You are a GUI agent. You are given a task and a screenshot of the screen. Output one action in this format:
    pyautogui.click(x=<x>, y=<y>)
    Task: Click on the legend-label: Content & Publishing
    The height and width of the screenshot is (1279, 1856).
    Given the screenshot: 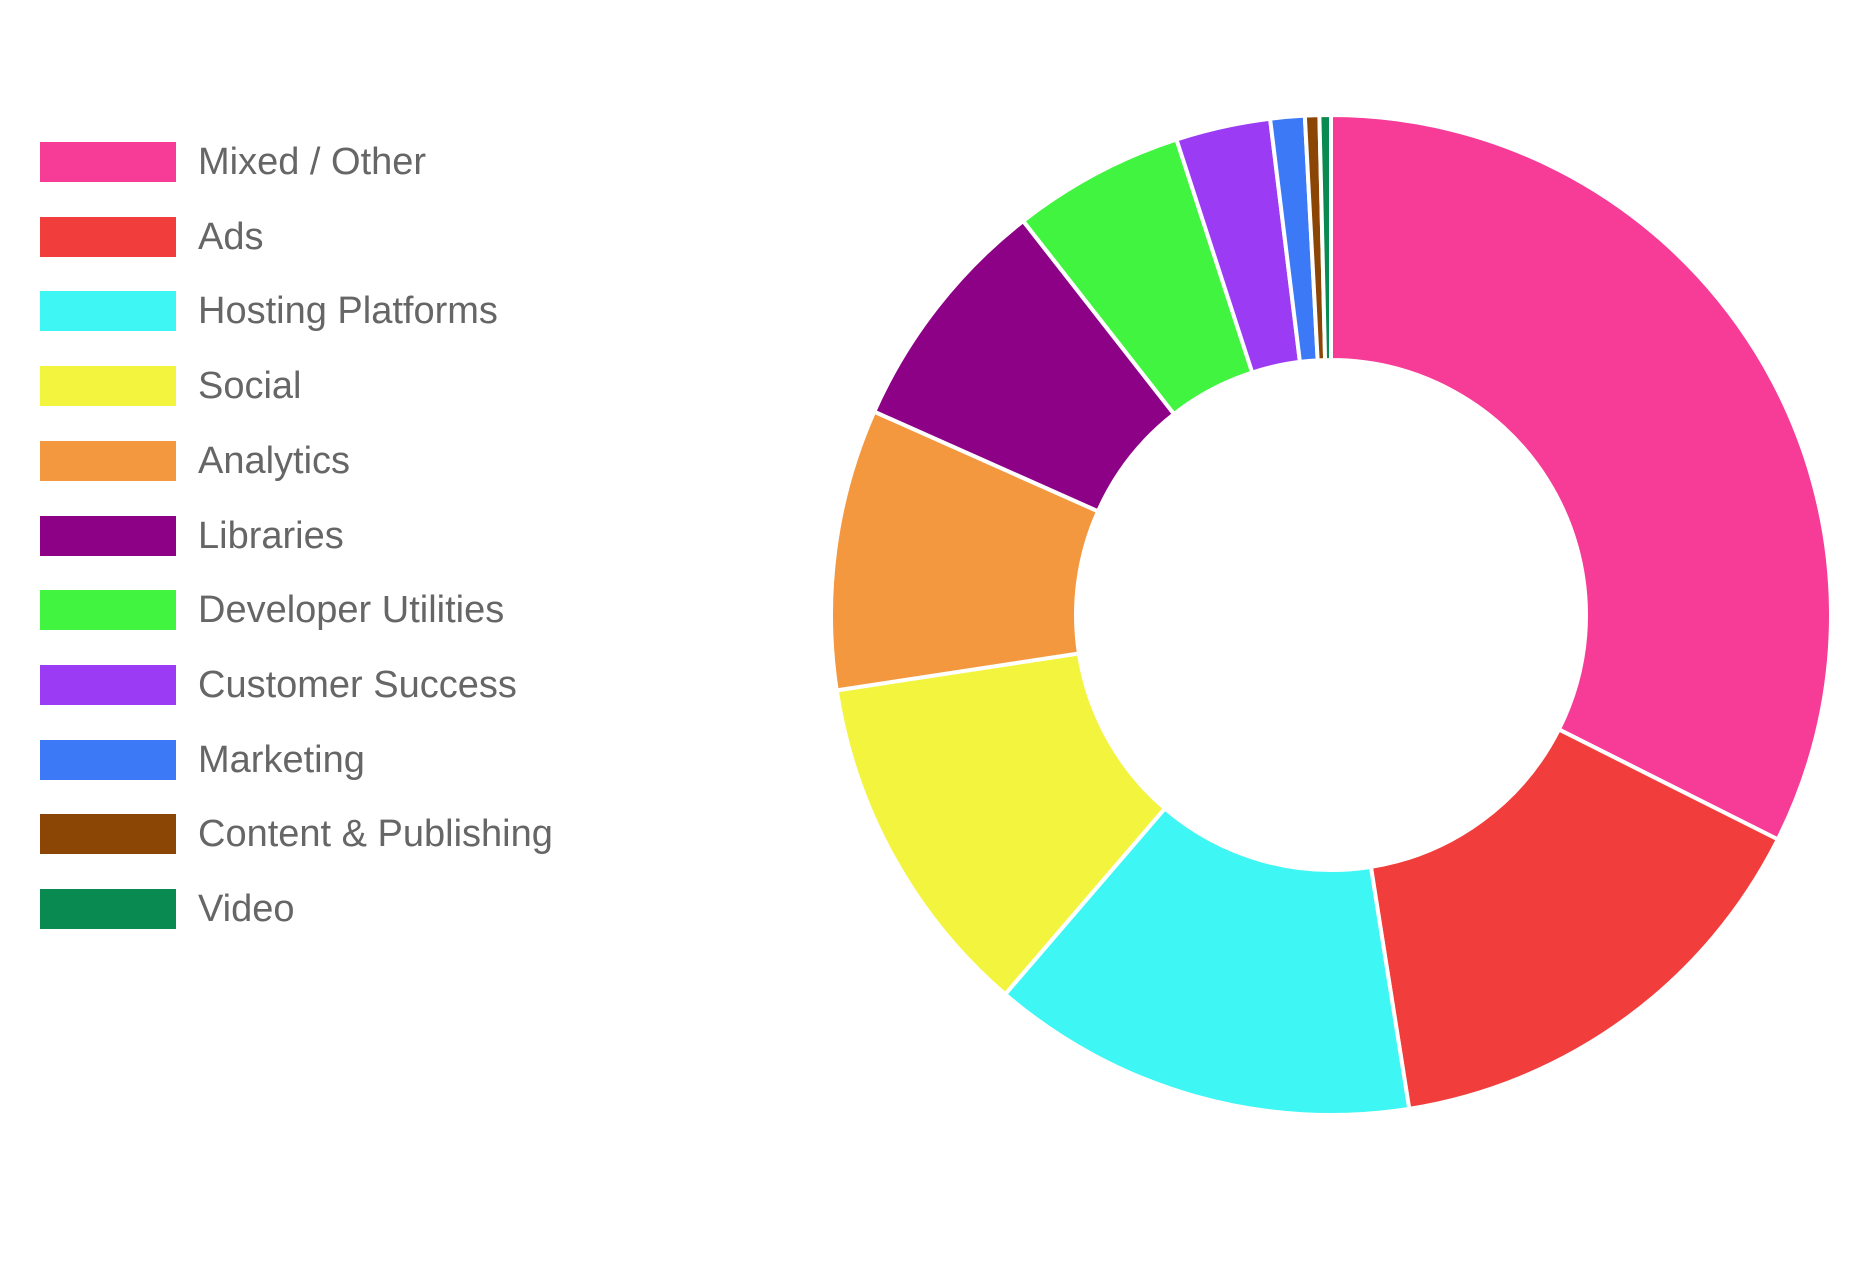 What is the action you would take?
    pyautogui.click(x=375, y=834)
    